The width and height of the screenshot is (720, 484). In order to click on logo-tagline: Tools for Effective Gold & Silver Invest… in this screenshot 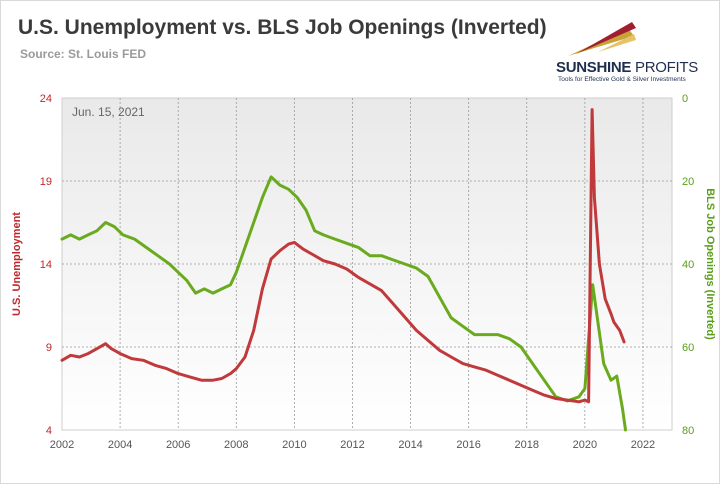, I will do `click(622, 79)`.